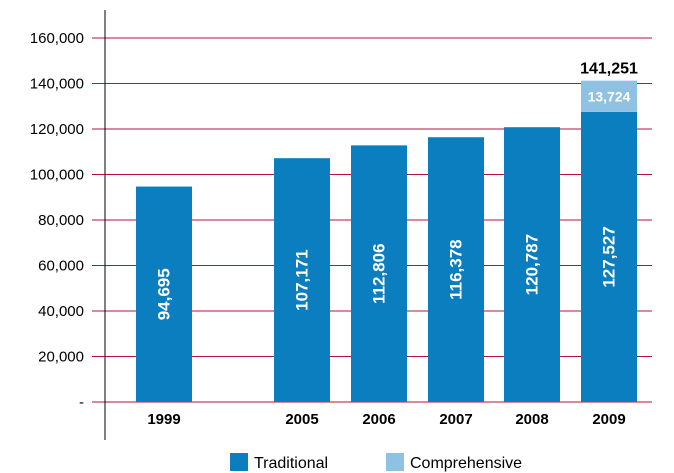 This screenshot has width=674, height=473. Describe the element at coordinates (57, 129) in the screenshot. I see `y-tick-label: 120,000` at that location.